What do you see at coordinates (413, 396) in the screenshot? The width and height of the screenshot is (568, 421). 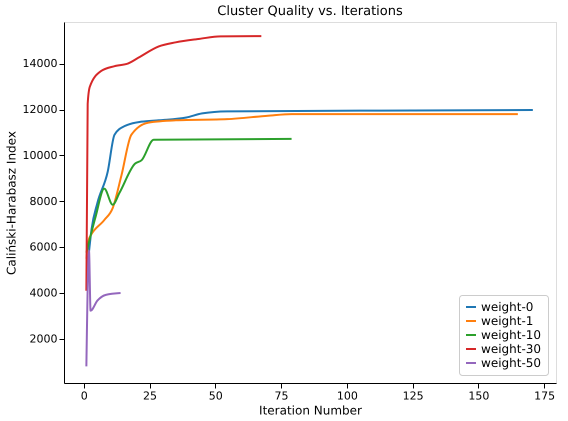 I see `x-tick-label: 125` at bounding box center [413, 396].